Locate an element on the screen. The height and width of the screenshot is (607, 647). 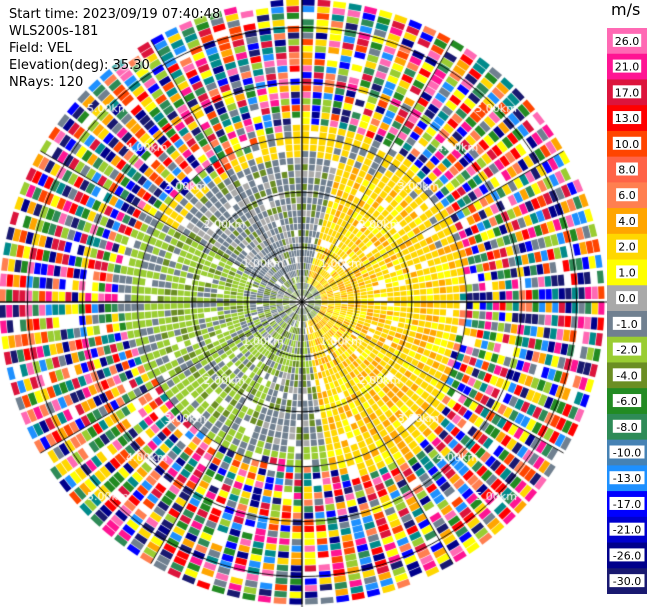
colorbar-tick-label: -8.0 is located at coordinates (626, 427).